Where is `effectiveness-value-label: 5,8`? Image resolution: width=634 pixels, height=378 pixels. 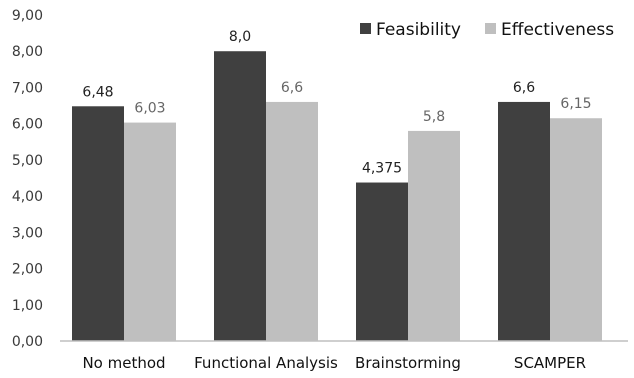 effectiveness-value-label: 5,8 is located at coordinates (434, 117).